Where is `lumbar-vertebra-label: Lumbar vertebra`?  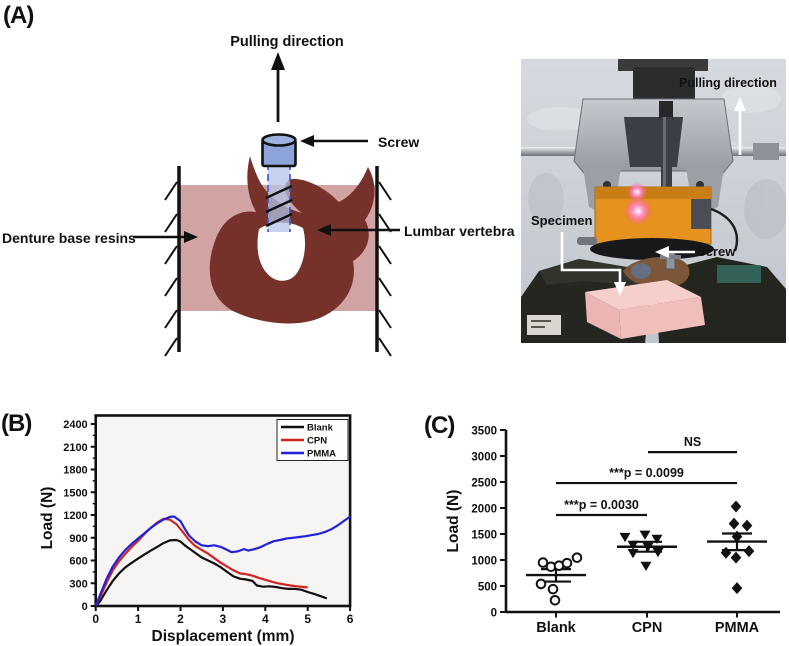
lumbar-vertebra-label: Lumbar vertebra is located at coordinates (459, 231).